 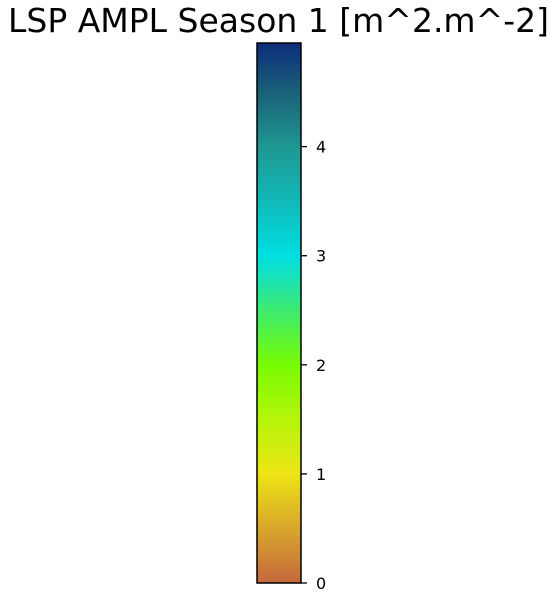 I want to click on tick-label-0: 0, so click(x=321, y=583).